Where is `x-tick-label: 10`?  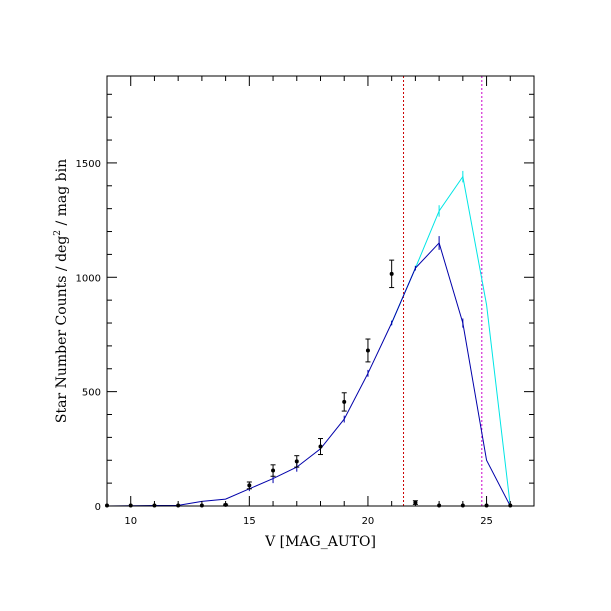 x-tick-label: 10 is located at coordinates (130, 521).